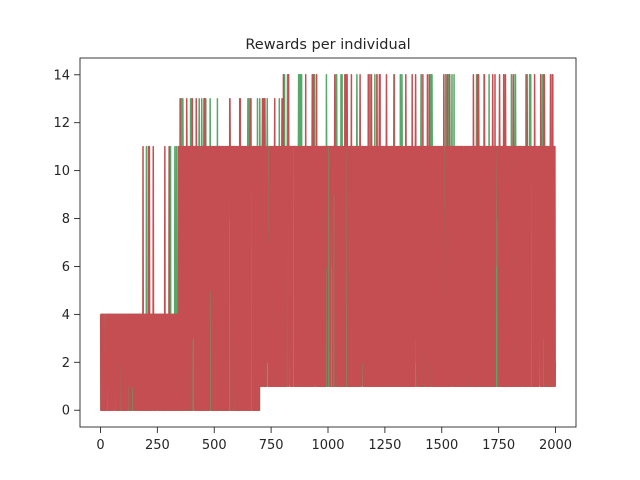 Image resolution: width=640 pixels, height=480 pixels. I want to click on x-tick-label: 1750, so click(498, 445).